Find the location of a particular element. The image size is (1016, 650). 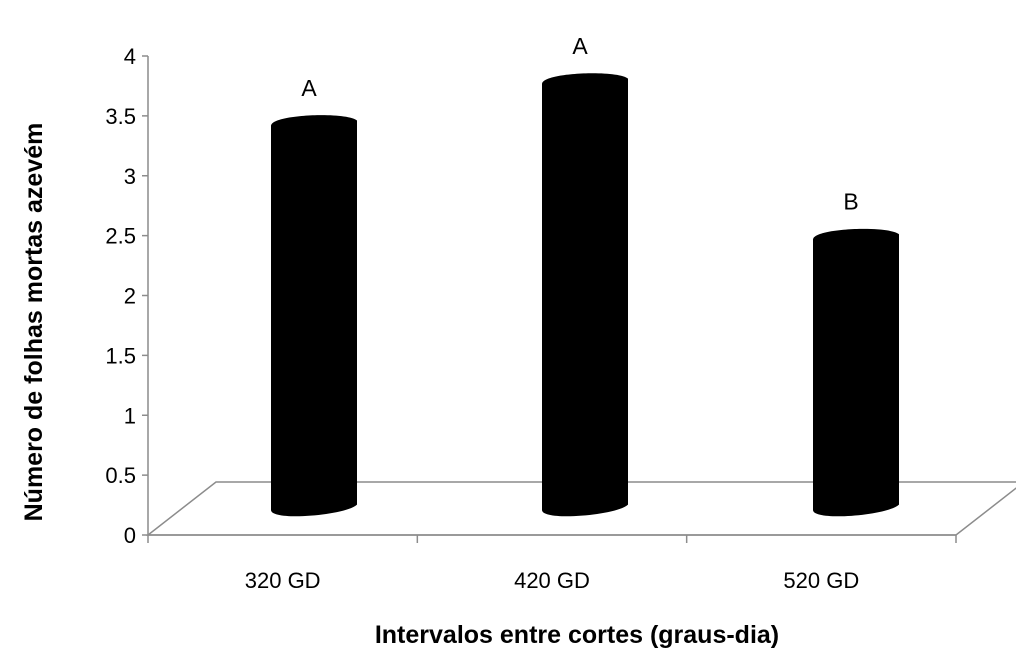

significance-label: B is located at coordinates (850, 202).